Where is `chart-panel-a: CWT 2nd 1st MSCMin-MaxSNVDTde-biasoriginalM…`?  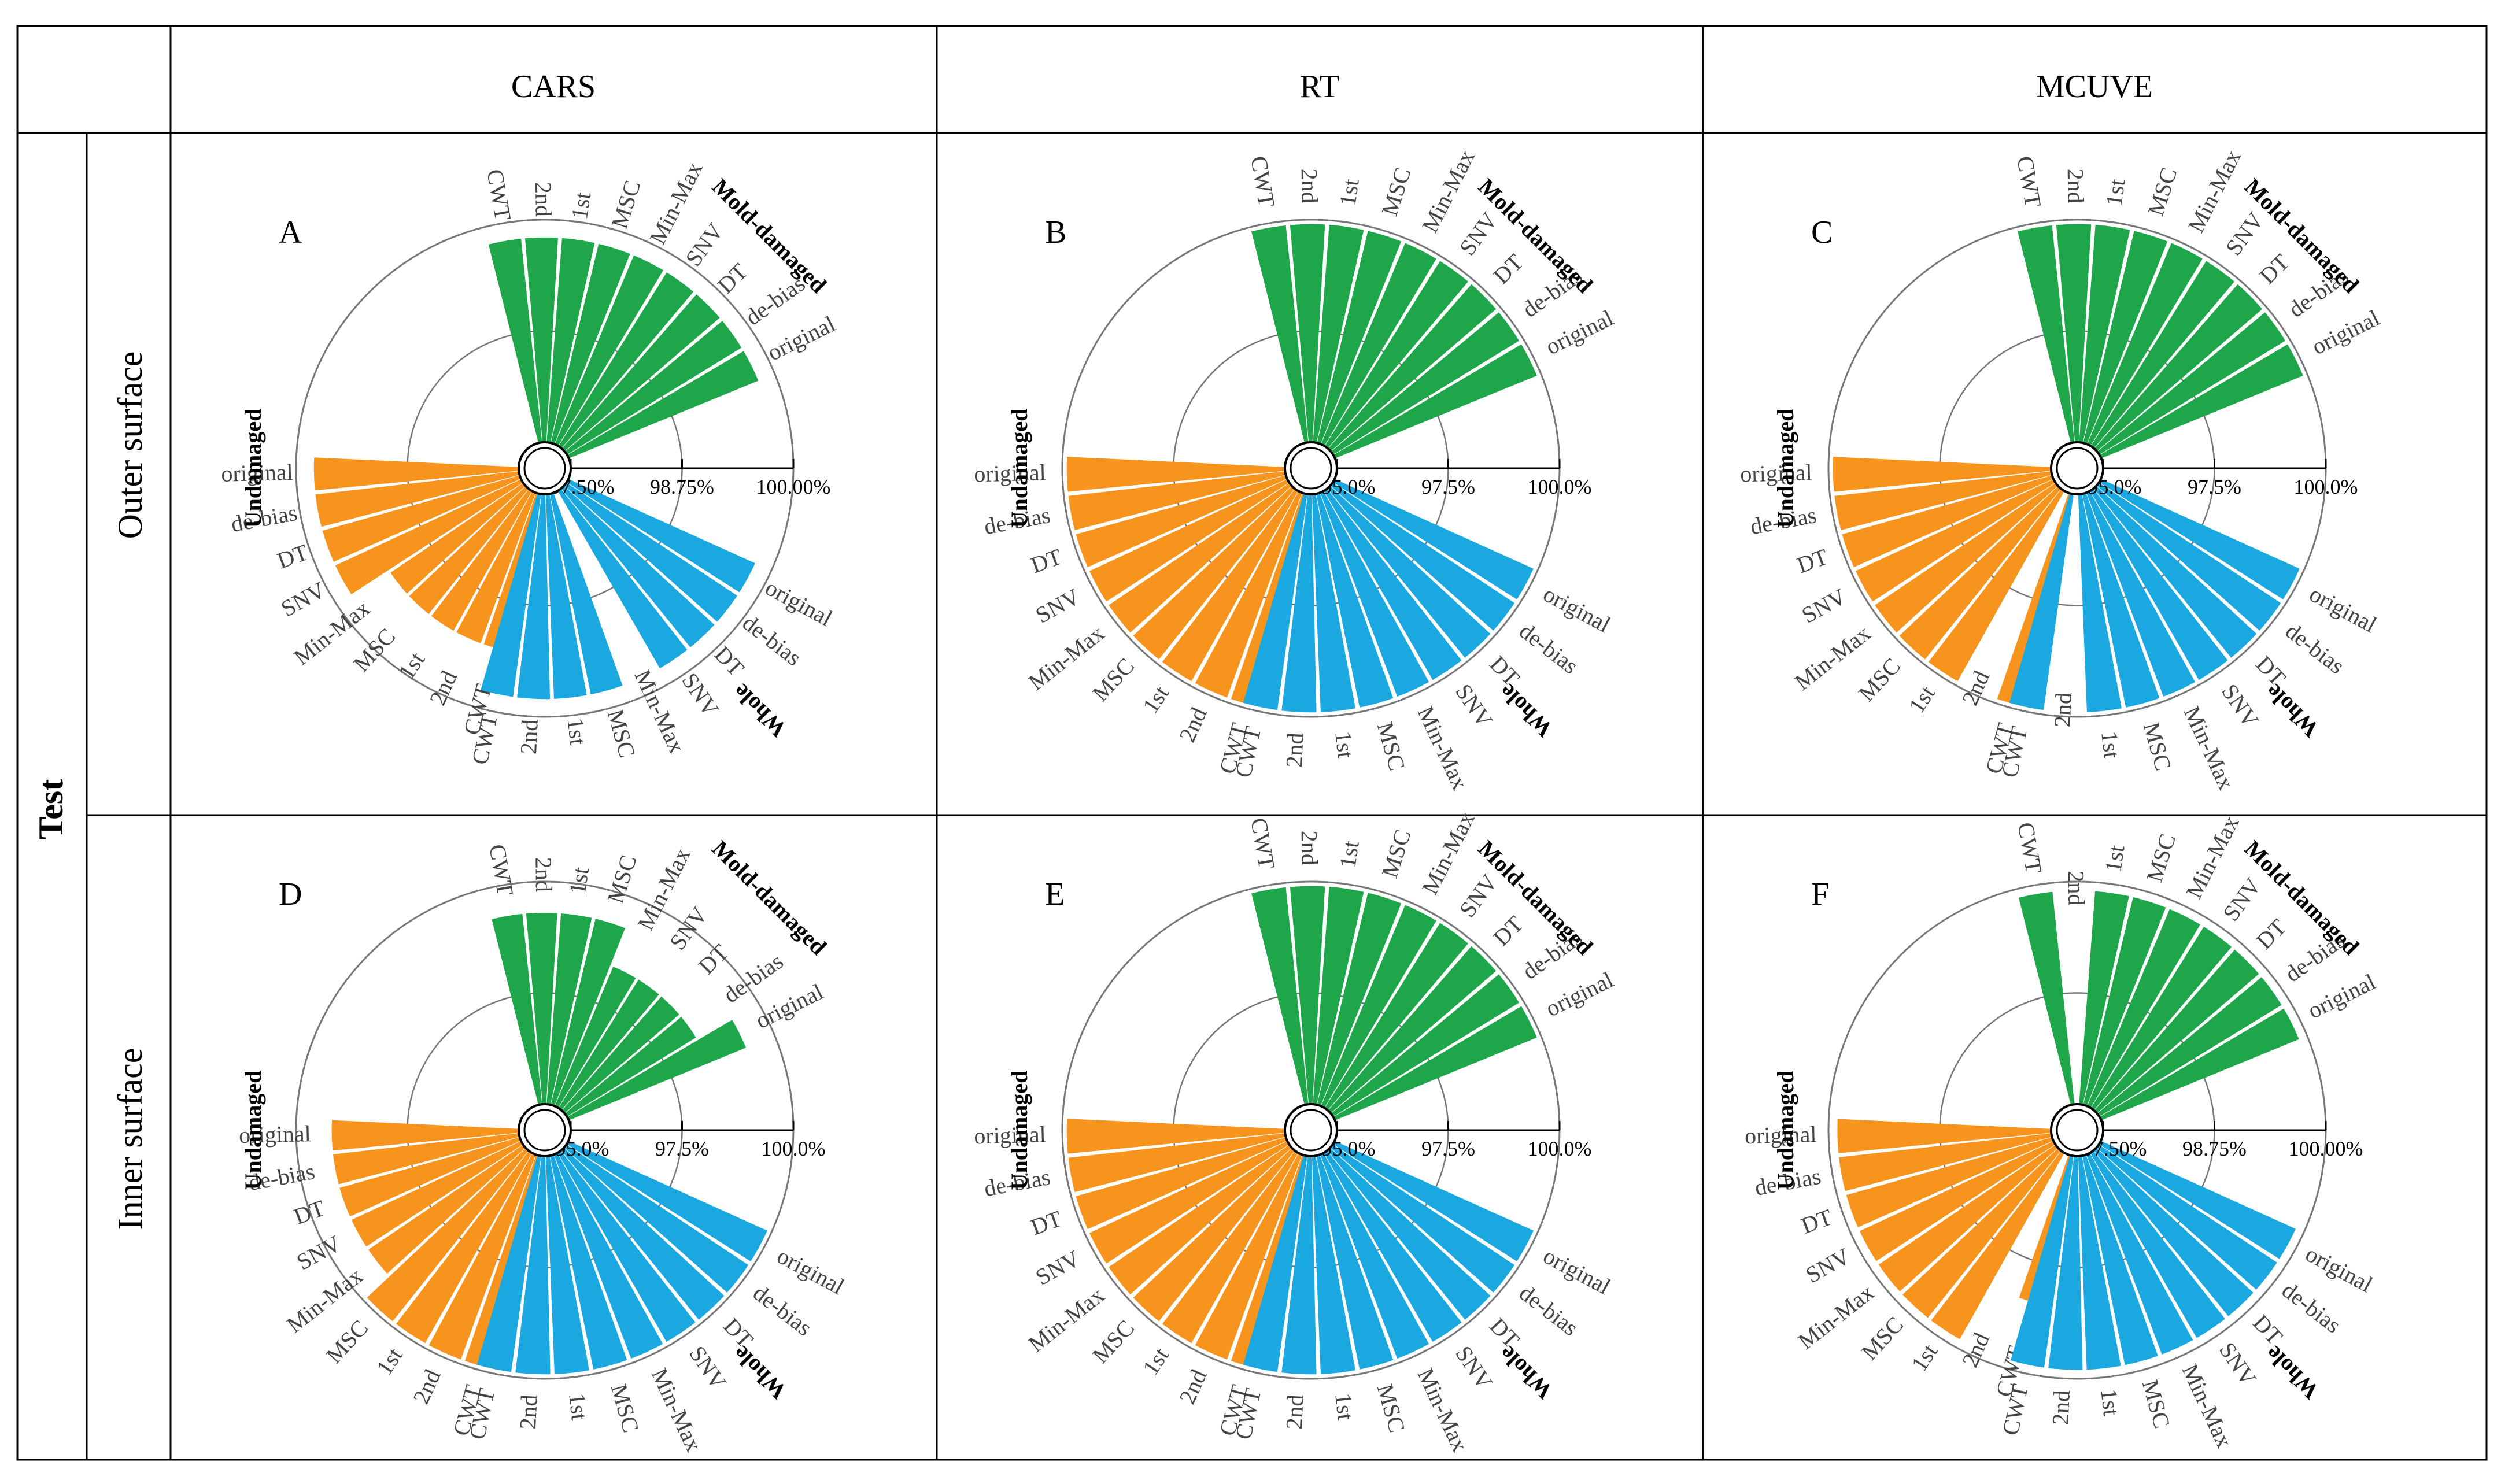
chart-panel-a: CWT 2nd 1st MSCMin-MaxSNVDTde-biasoriginalM… is located at coordinates (530, 462).